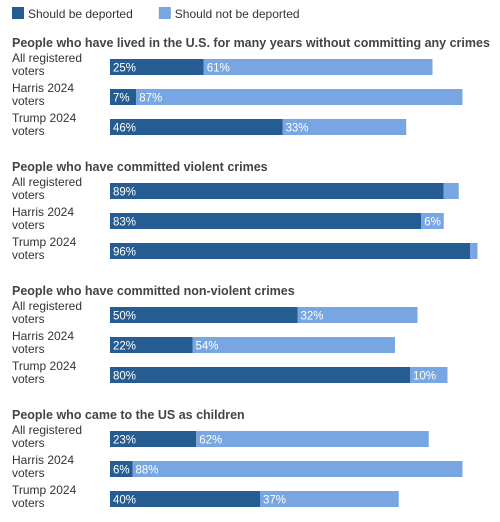  What do you see at coordinates (218, 69) in the screenshot?
I see `bar-label-not-deported: 61%` at bounding box center [218, 69].